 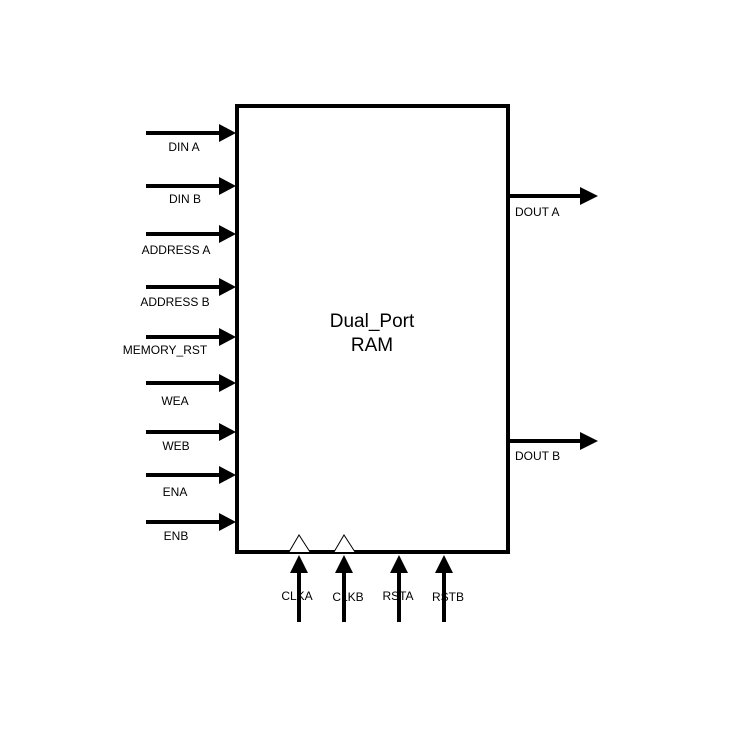 What do you see at coordinates (191, 528) in the screenshot?
I see `input-enb: ENB` at bounding box center [191, 528].